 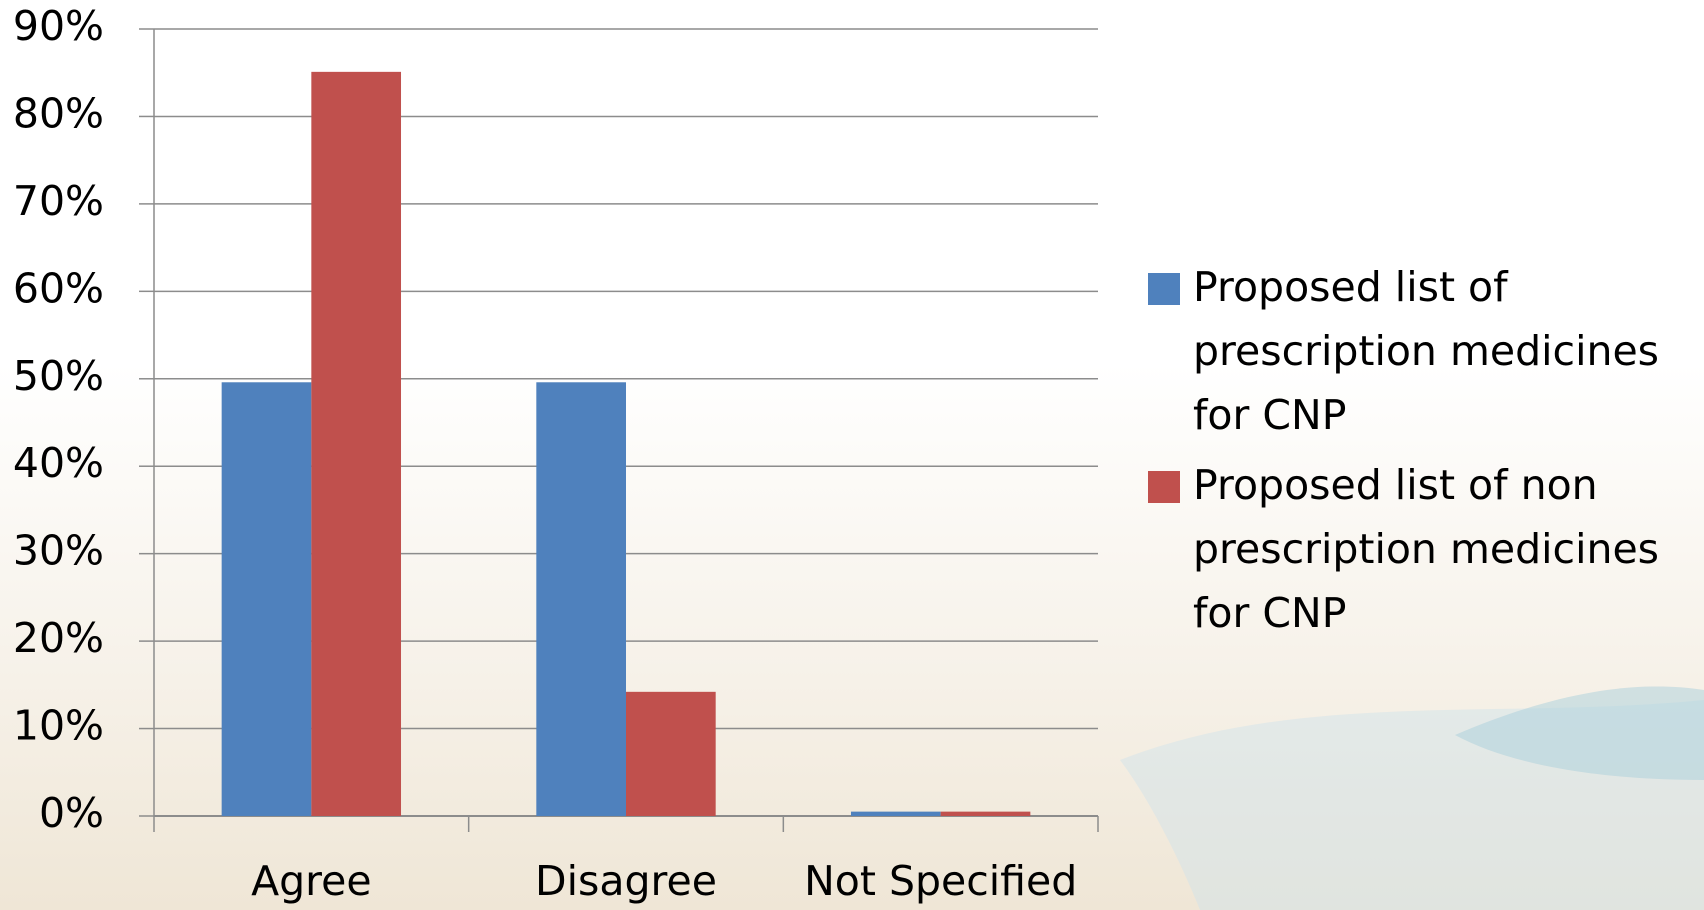 I want to click on y-tick-label: 40%, so click(x=58, y=463).